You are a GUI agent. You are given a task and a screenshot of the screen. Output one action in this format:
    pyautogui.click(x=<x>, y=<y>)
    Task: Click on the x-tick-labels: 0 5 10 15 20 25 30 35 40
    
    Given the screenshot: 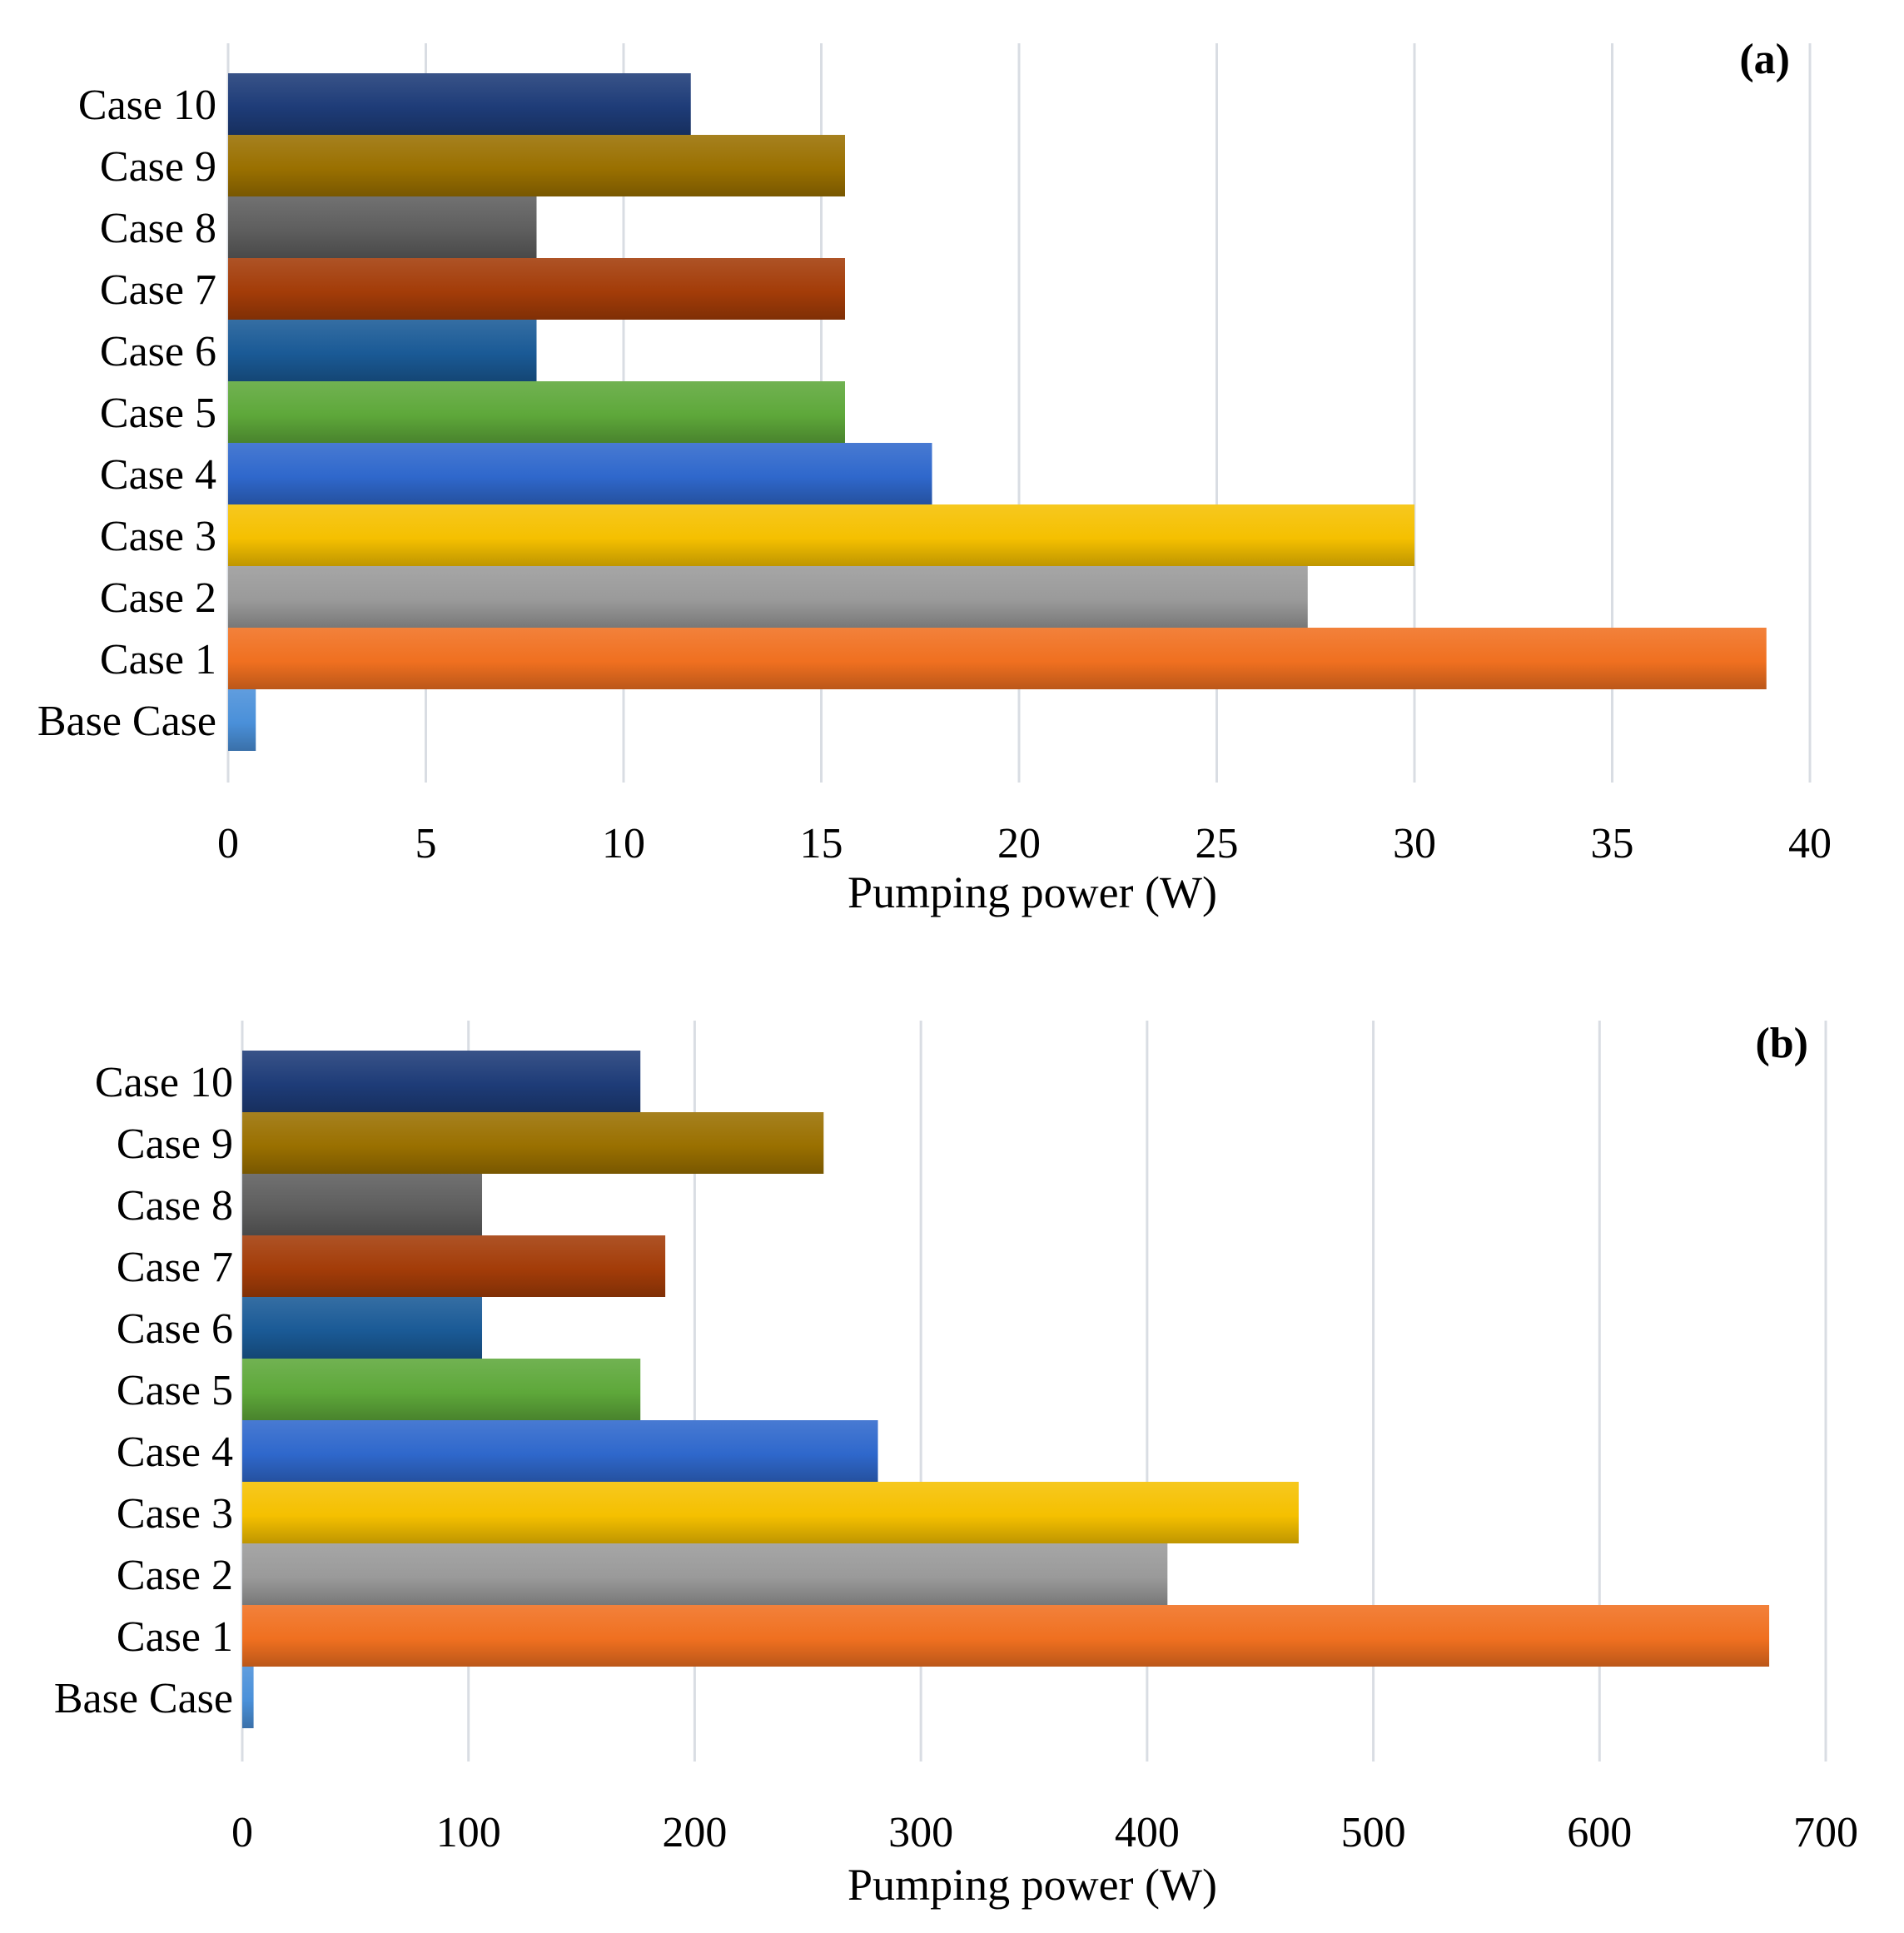 What is the action you would take?
    pyautogui.click(x=1024, y=843)
    